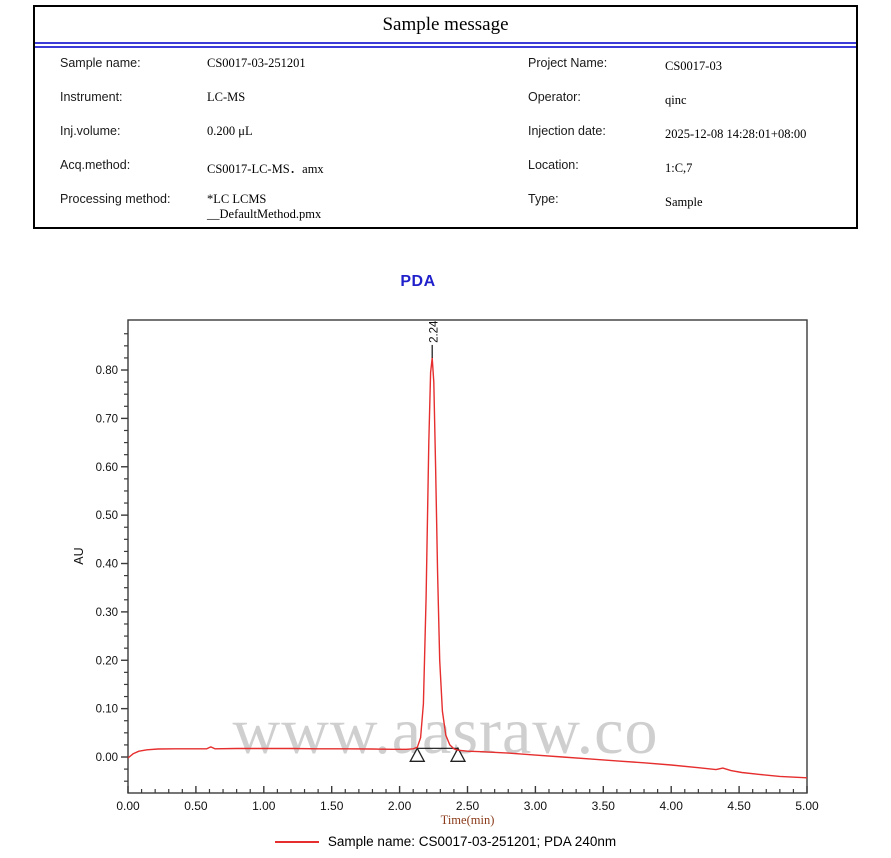 This screenshot has width=891, height=858. What do you see at coordinates (679, 168) in the screenshot?
I see `field-value: 1:C,7` at bounding box center [679, 168].